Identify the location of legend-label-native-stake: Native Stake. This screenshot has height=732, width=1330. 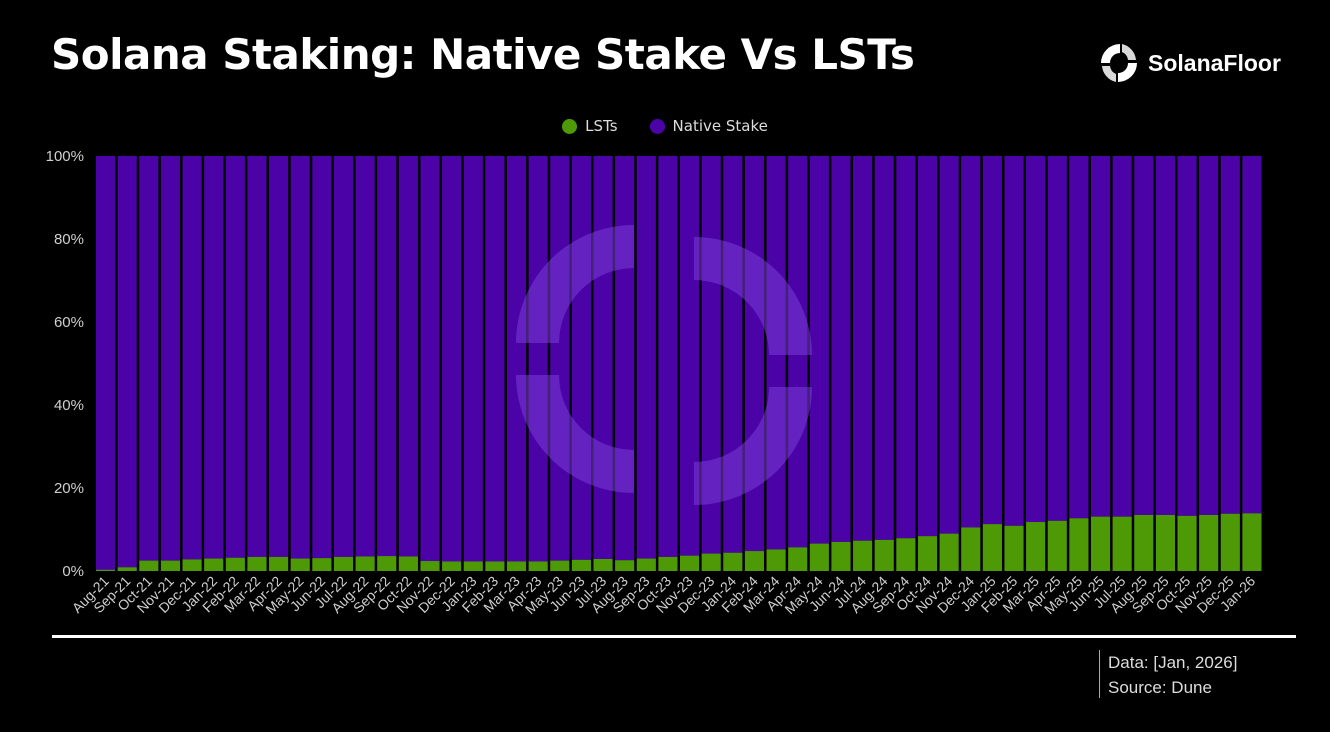
(720, 126).